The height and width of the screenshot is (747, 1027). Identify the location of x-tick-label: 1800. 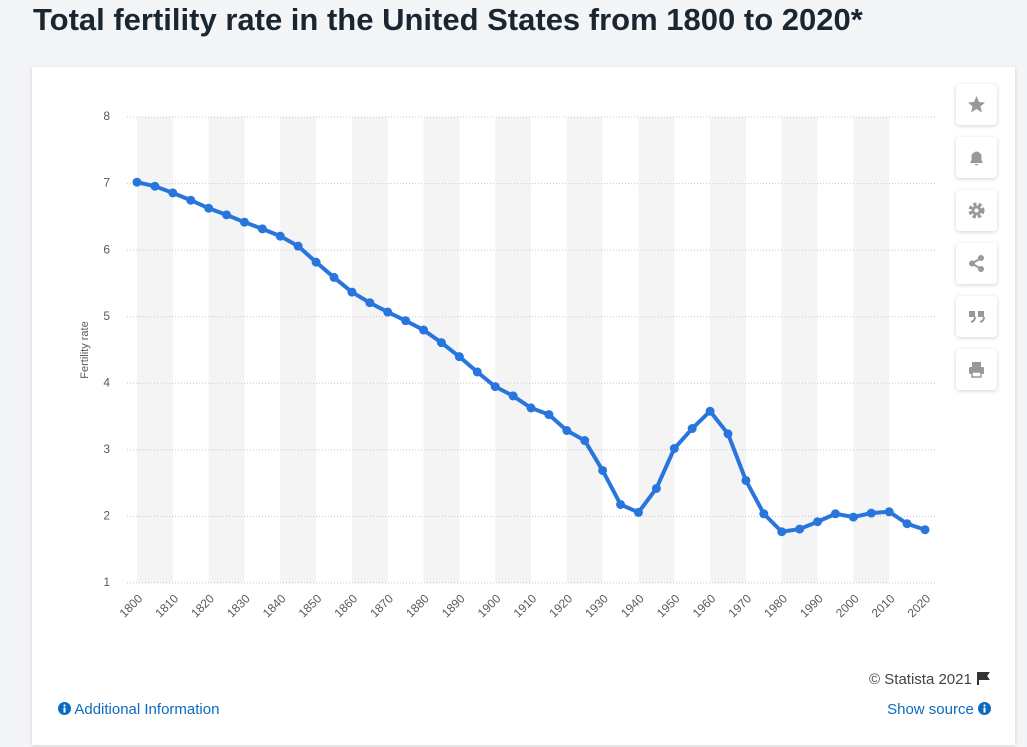
(131, 605).